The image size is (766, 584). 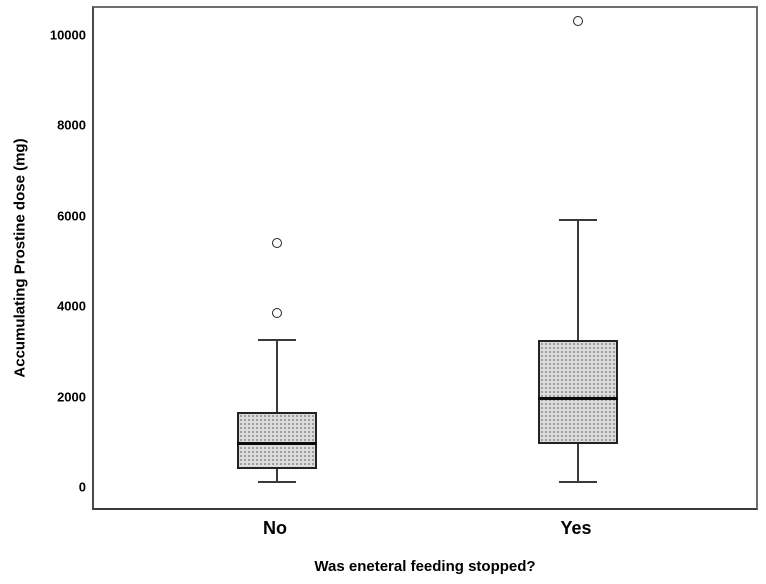 What do you see at coordinates (578, 391) in the screenshot?
I see `box-yes` at bounding box center [578, 391].